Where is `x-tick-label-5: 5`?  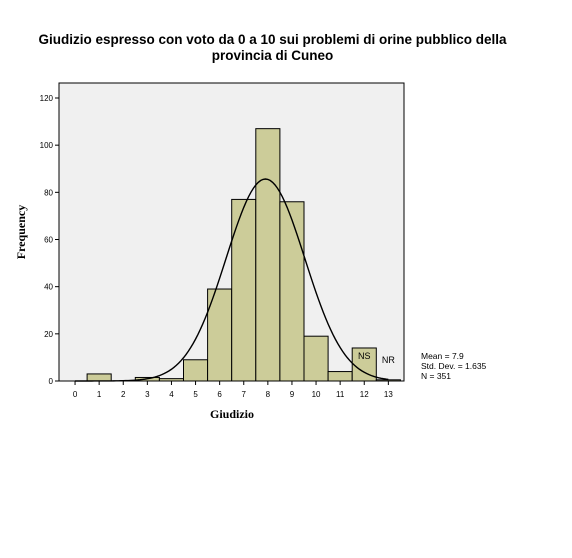 x-tick-label-5: 5 is located at coordinates (195, 394).